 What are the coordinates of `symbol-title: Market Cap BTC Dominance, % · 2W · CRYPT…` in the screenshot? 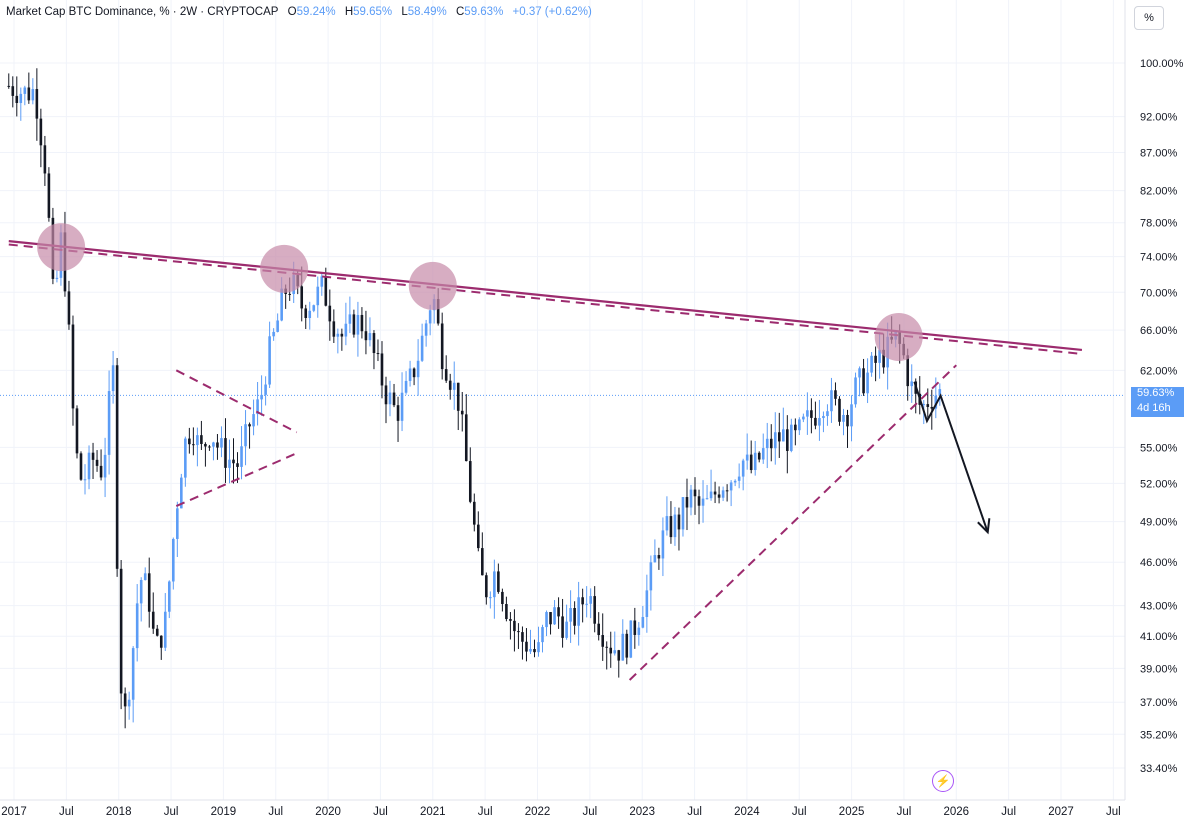 It's located at (142, 12).